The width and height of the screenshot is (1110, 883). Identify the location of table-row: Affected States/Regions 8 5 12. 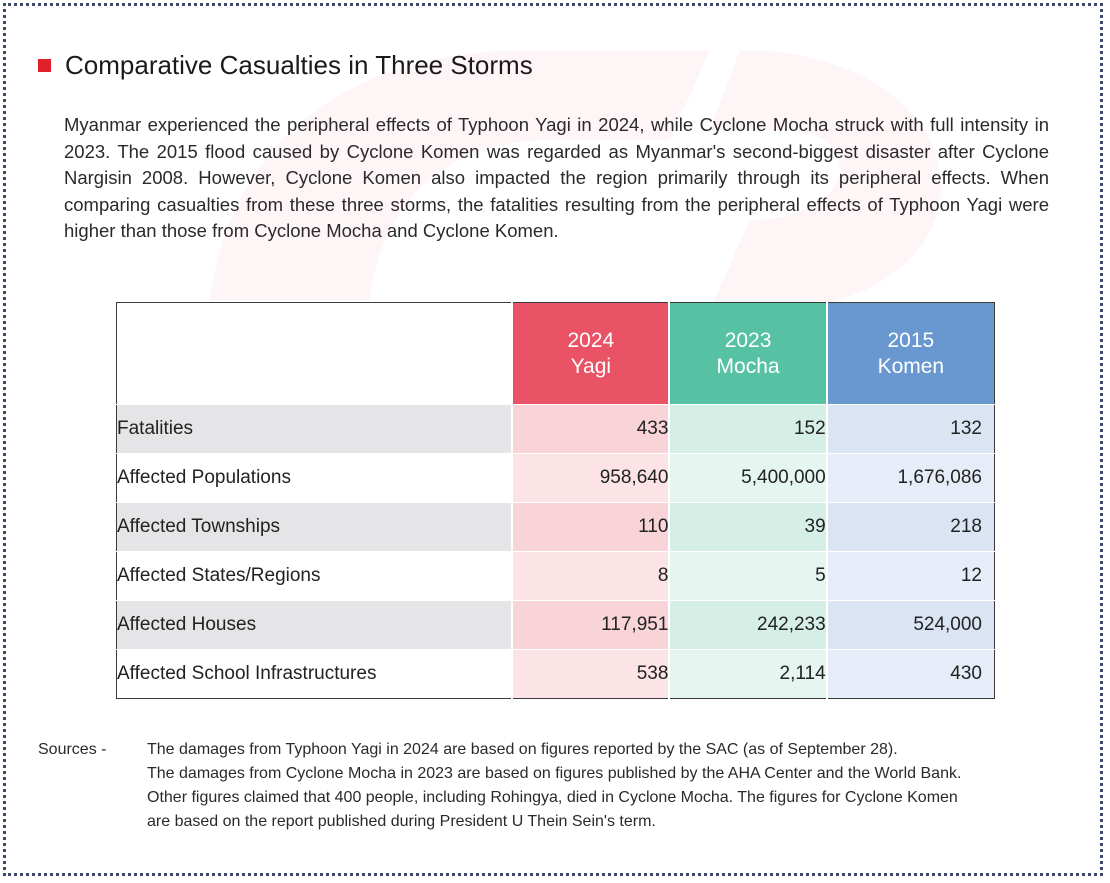
(555, 576).